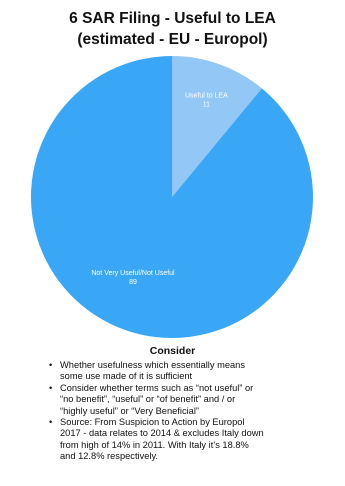 This screenshot has height=486, width=345. What do you see at coordinates (126, 376) in the screenshot?
I see `consider-item-line: some use made of it is sufficient` at bounding box center [126, 376].